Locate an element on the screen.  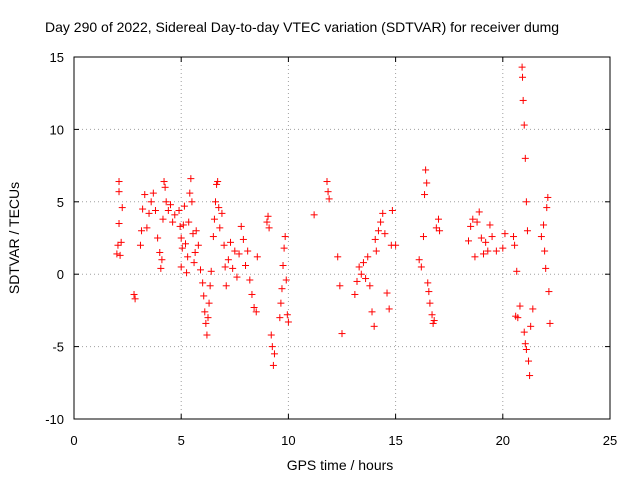
x-tick-label: 5 is located at coordinates (181, 440).